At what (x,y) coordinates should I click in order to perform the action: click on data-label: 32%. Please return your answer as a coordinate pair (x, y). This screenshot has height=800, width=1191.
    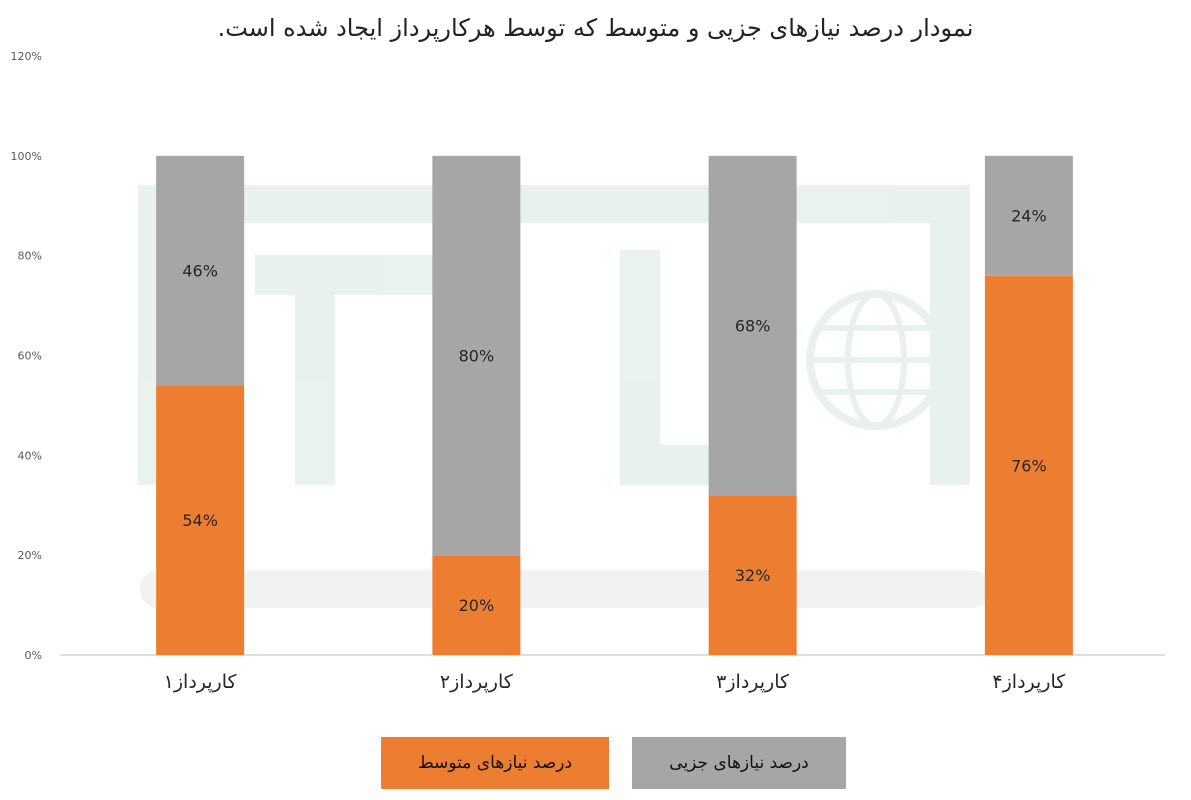
    Looking at the image, I should click on (753, 575).